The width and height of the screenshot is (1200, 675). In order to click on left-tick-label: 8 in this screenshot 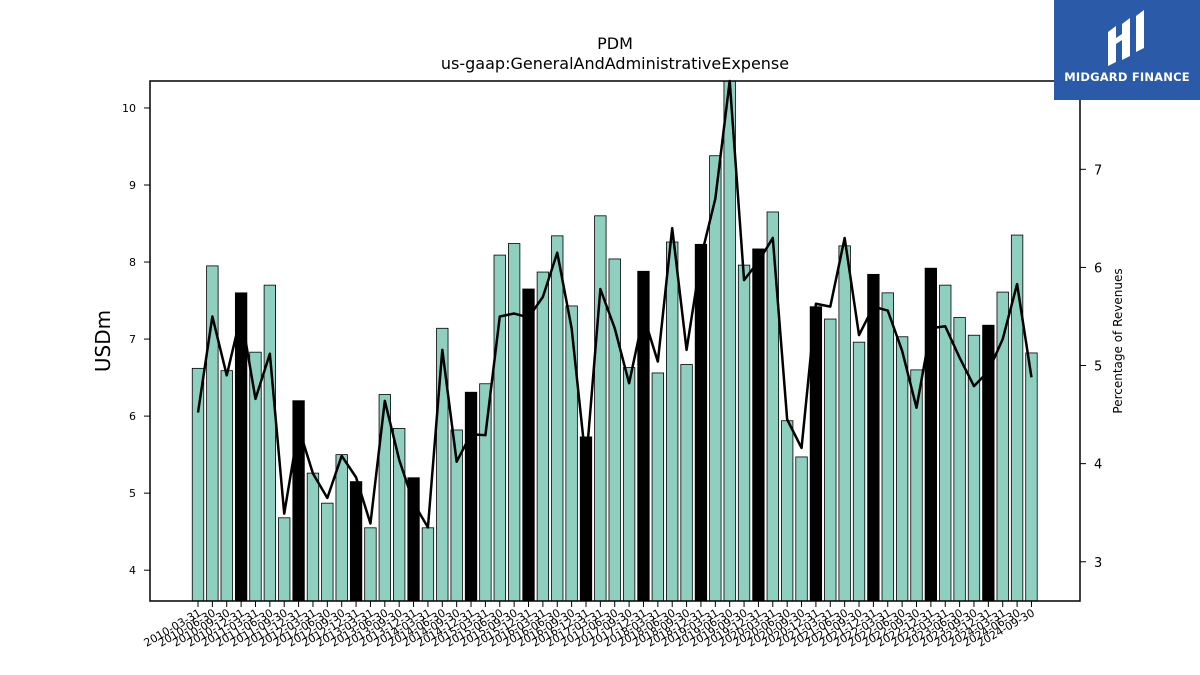, I will do `click(132, 262)`.